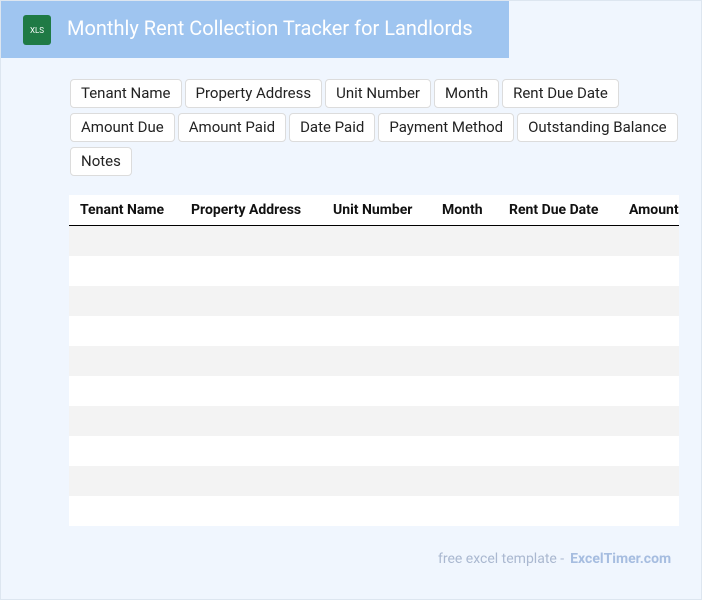  What do you see at coordinates (232, 127) in the screenshot?
I see `field-tag: Amount Paid` at bounding box center [232, 127].